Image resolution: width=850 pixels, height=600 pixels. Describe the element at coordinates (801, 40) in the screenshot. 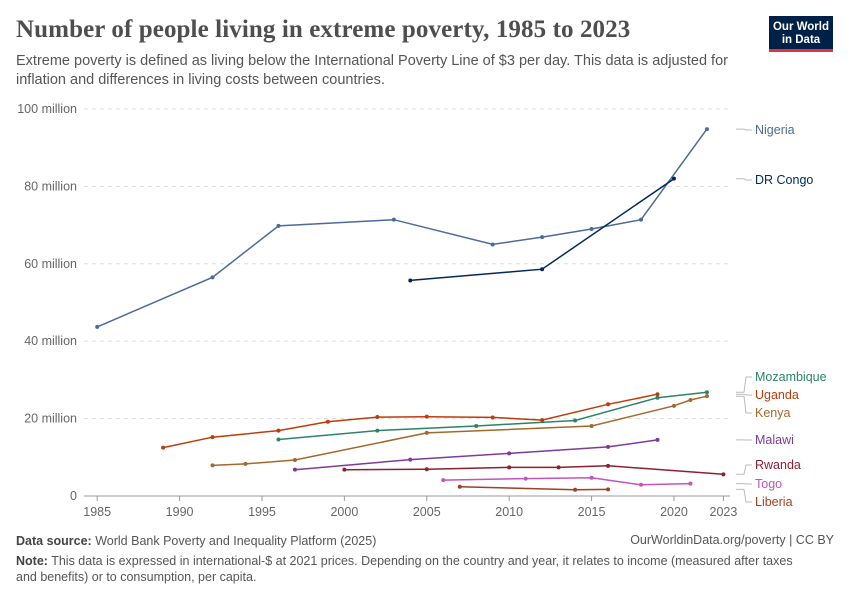

I see `logo-line-2: in Data` at that location.